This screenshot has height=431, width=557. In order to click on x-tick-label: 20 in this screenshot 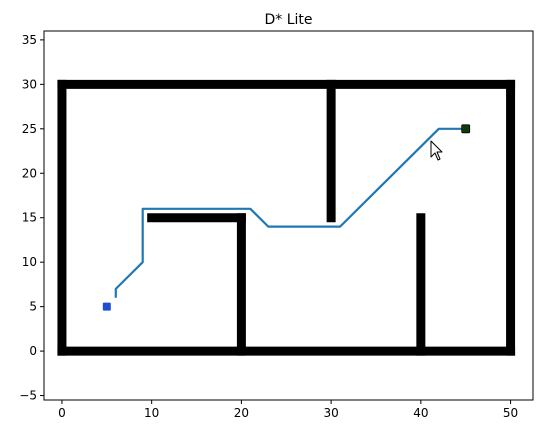, I will do `click(241, 413)`.